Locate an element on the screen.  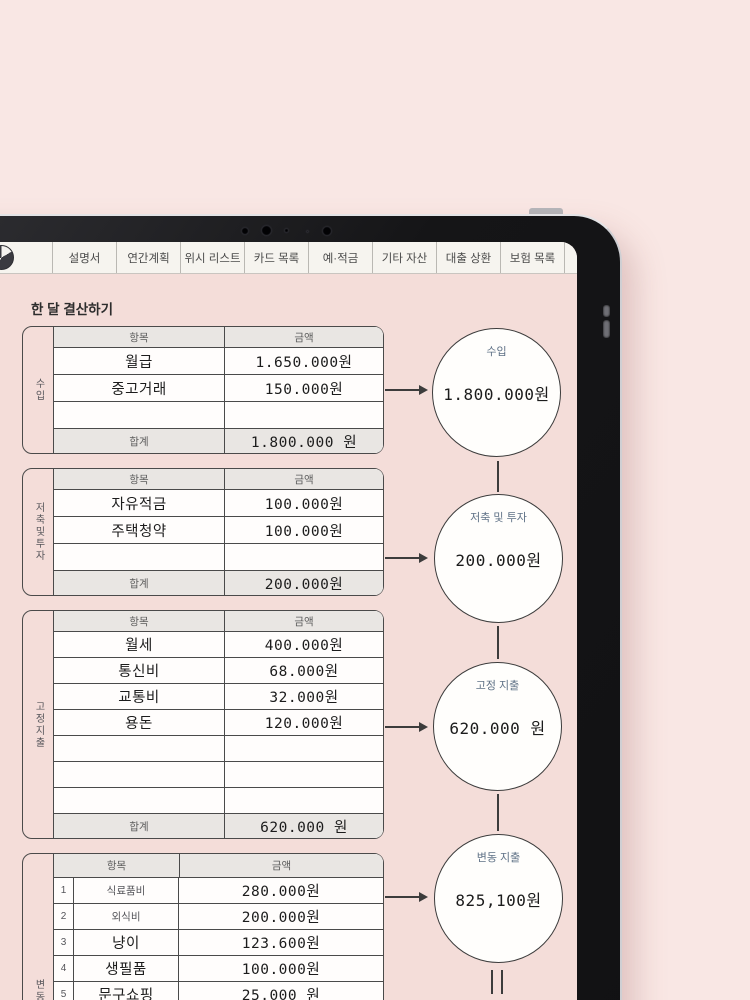
amount-cell: 200.000원 is located at coordinates (281, 918).